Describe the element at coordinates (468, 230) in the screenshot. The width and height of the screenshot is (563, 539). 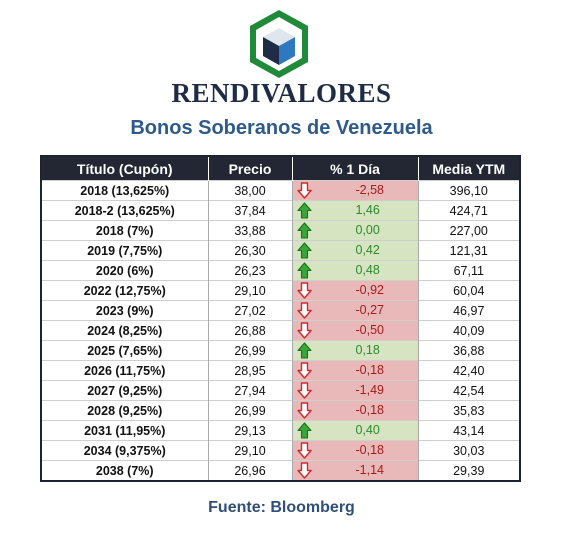
I see `bond-ytm: 227,00` at that location.